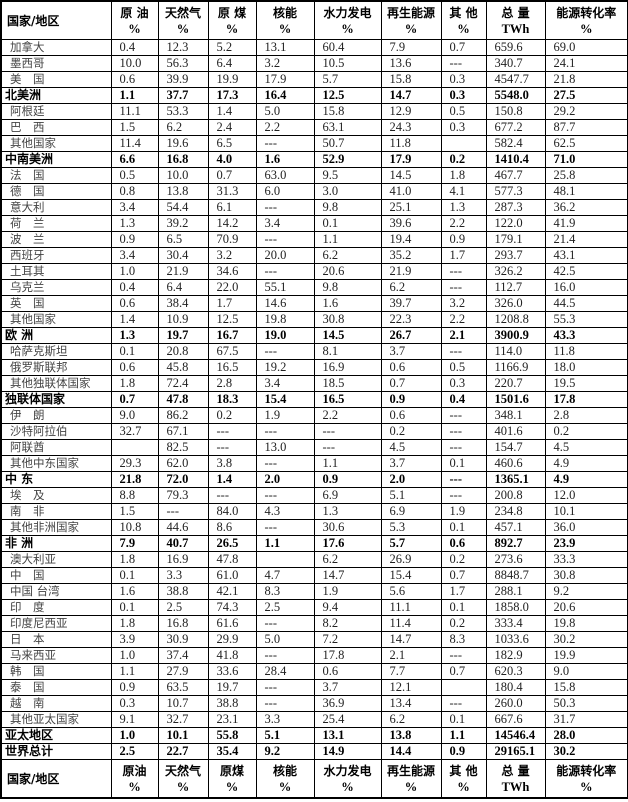 This screenshot has height=802, width=628. I want to click on value-cell: 14.9, so click(347, 751).